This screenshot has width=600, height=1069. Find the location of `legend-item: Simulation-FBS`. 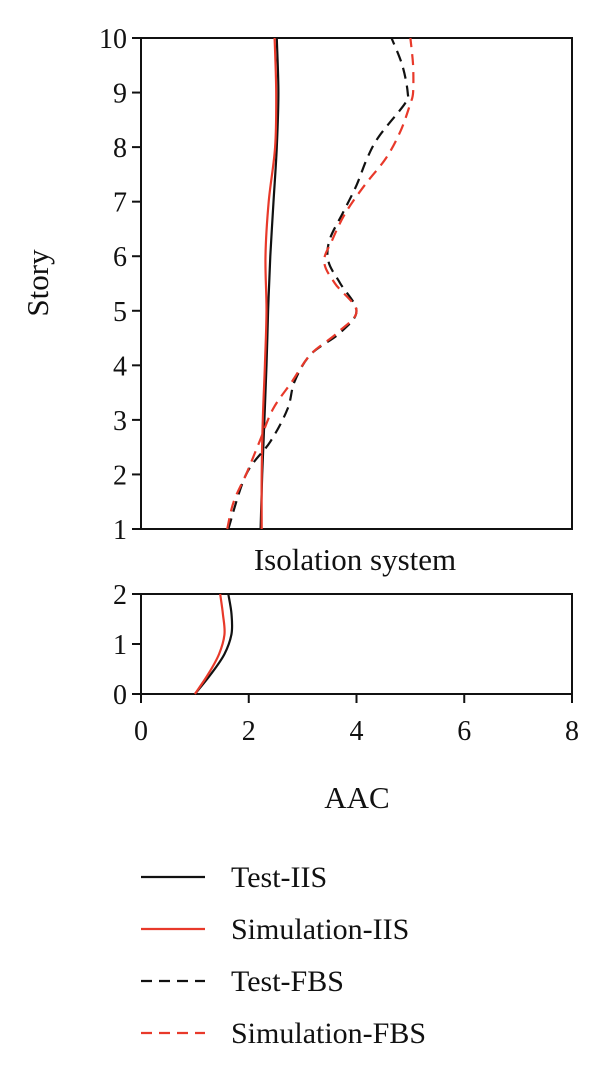

legend-item: Simulation-FBS is located at coordinates (283, 1033).